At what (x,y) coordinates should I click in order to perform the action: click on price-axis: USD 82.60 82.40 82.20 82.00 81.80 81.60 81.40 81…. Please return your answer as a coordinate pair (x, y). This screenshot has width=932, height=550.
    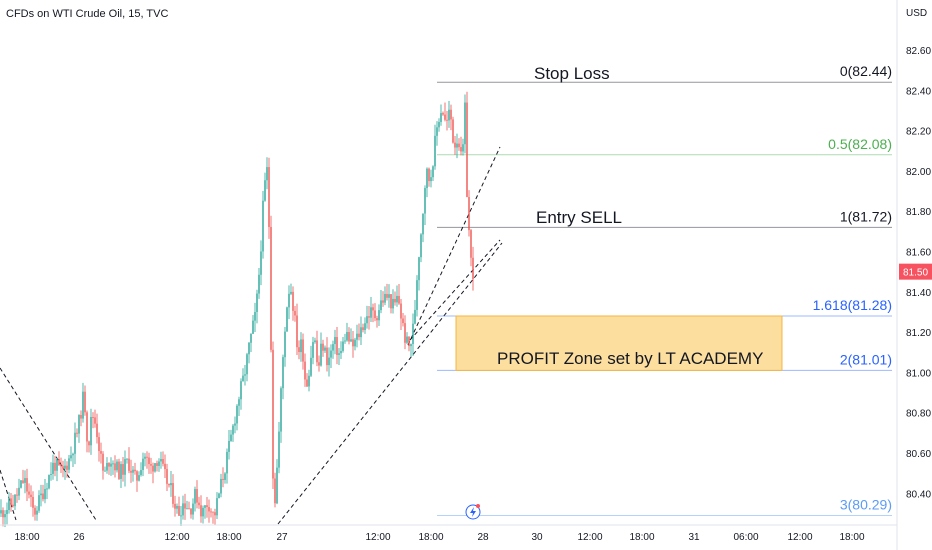
    Looking at the image, I should click on (914, 275).